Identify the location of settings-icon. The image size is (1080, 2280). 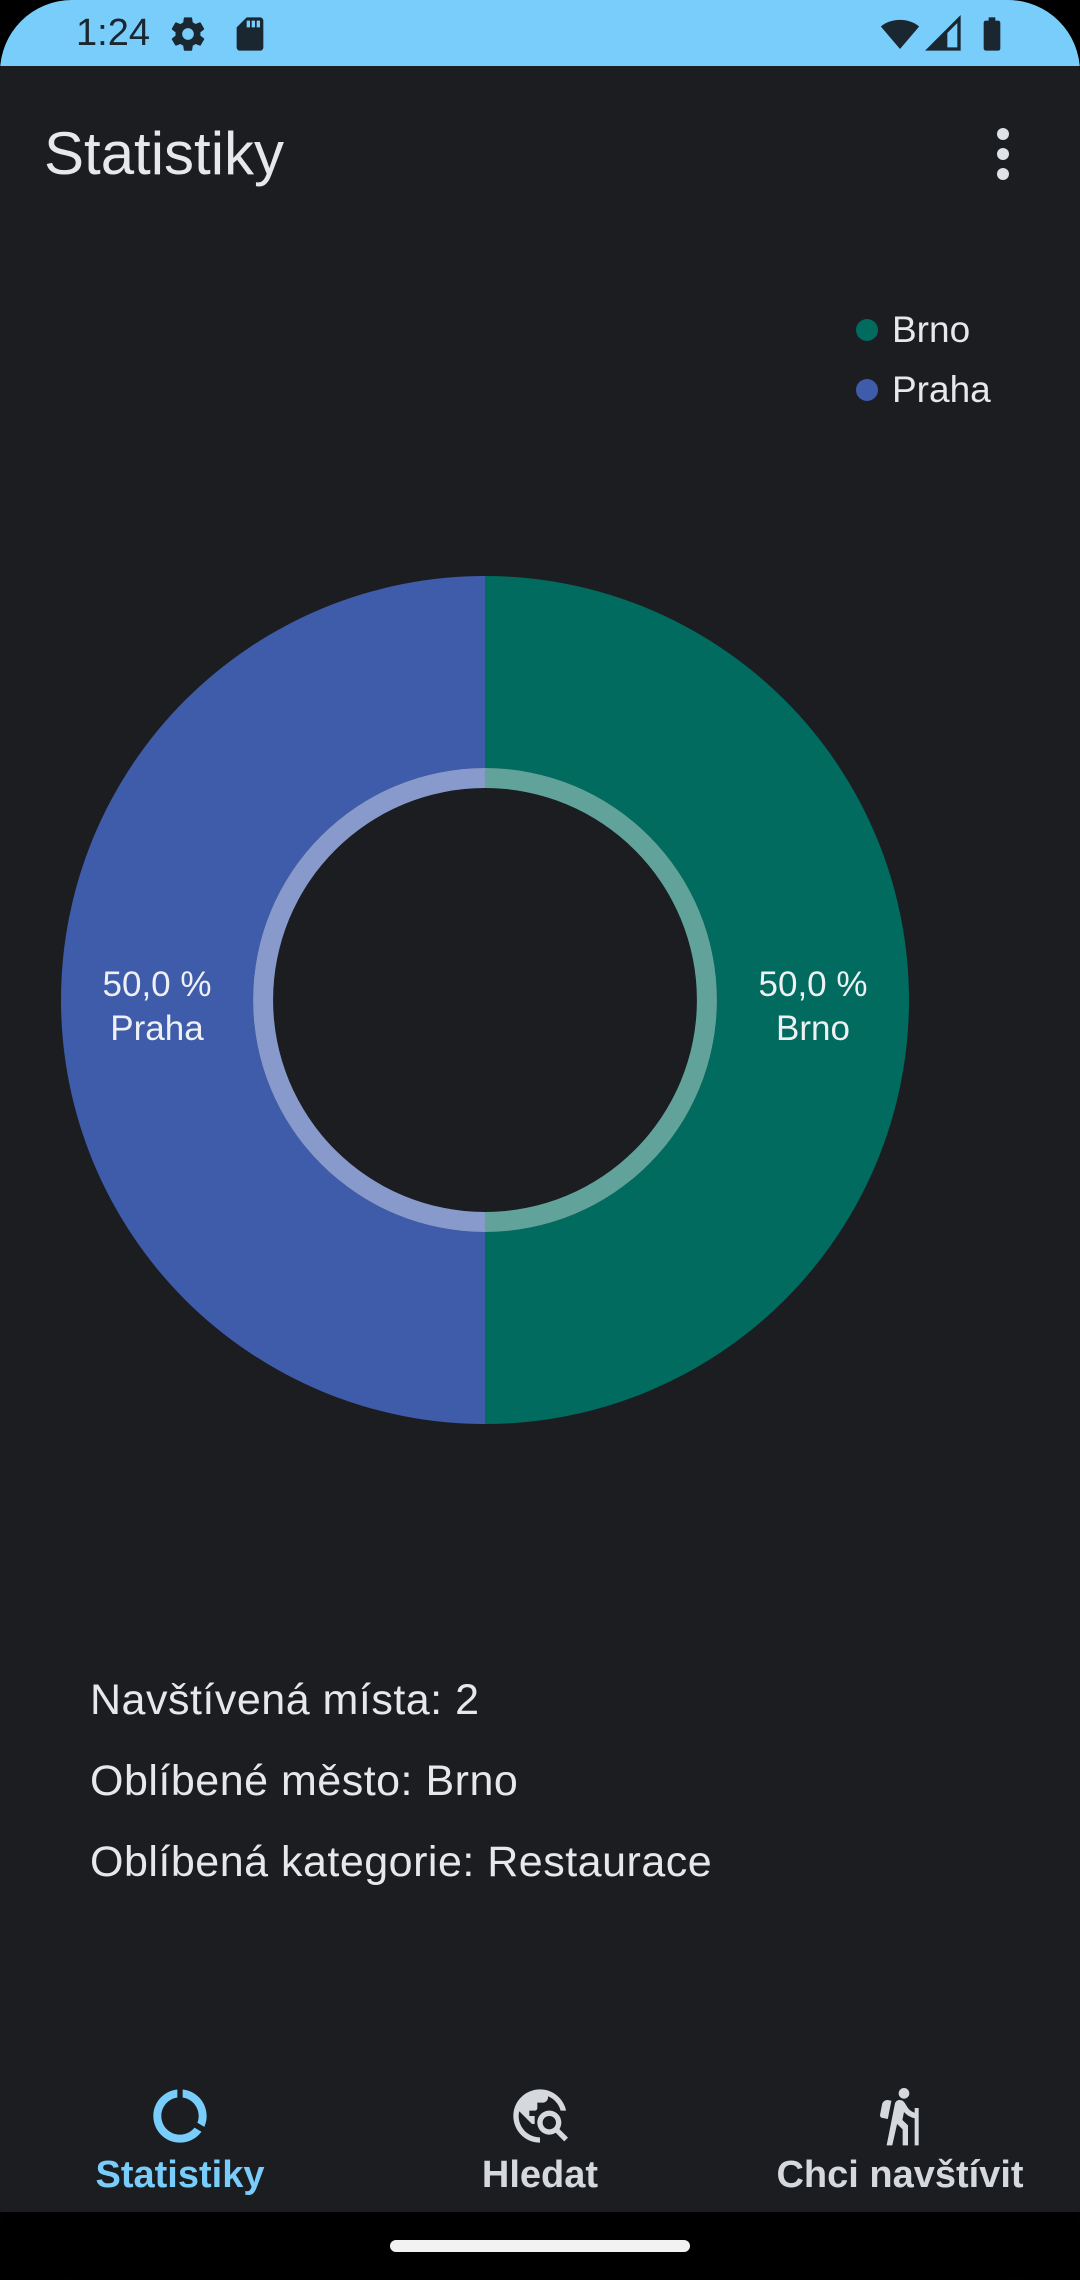
(188, 34).